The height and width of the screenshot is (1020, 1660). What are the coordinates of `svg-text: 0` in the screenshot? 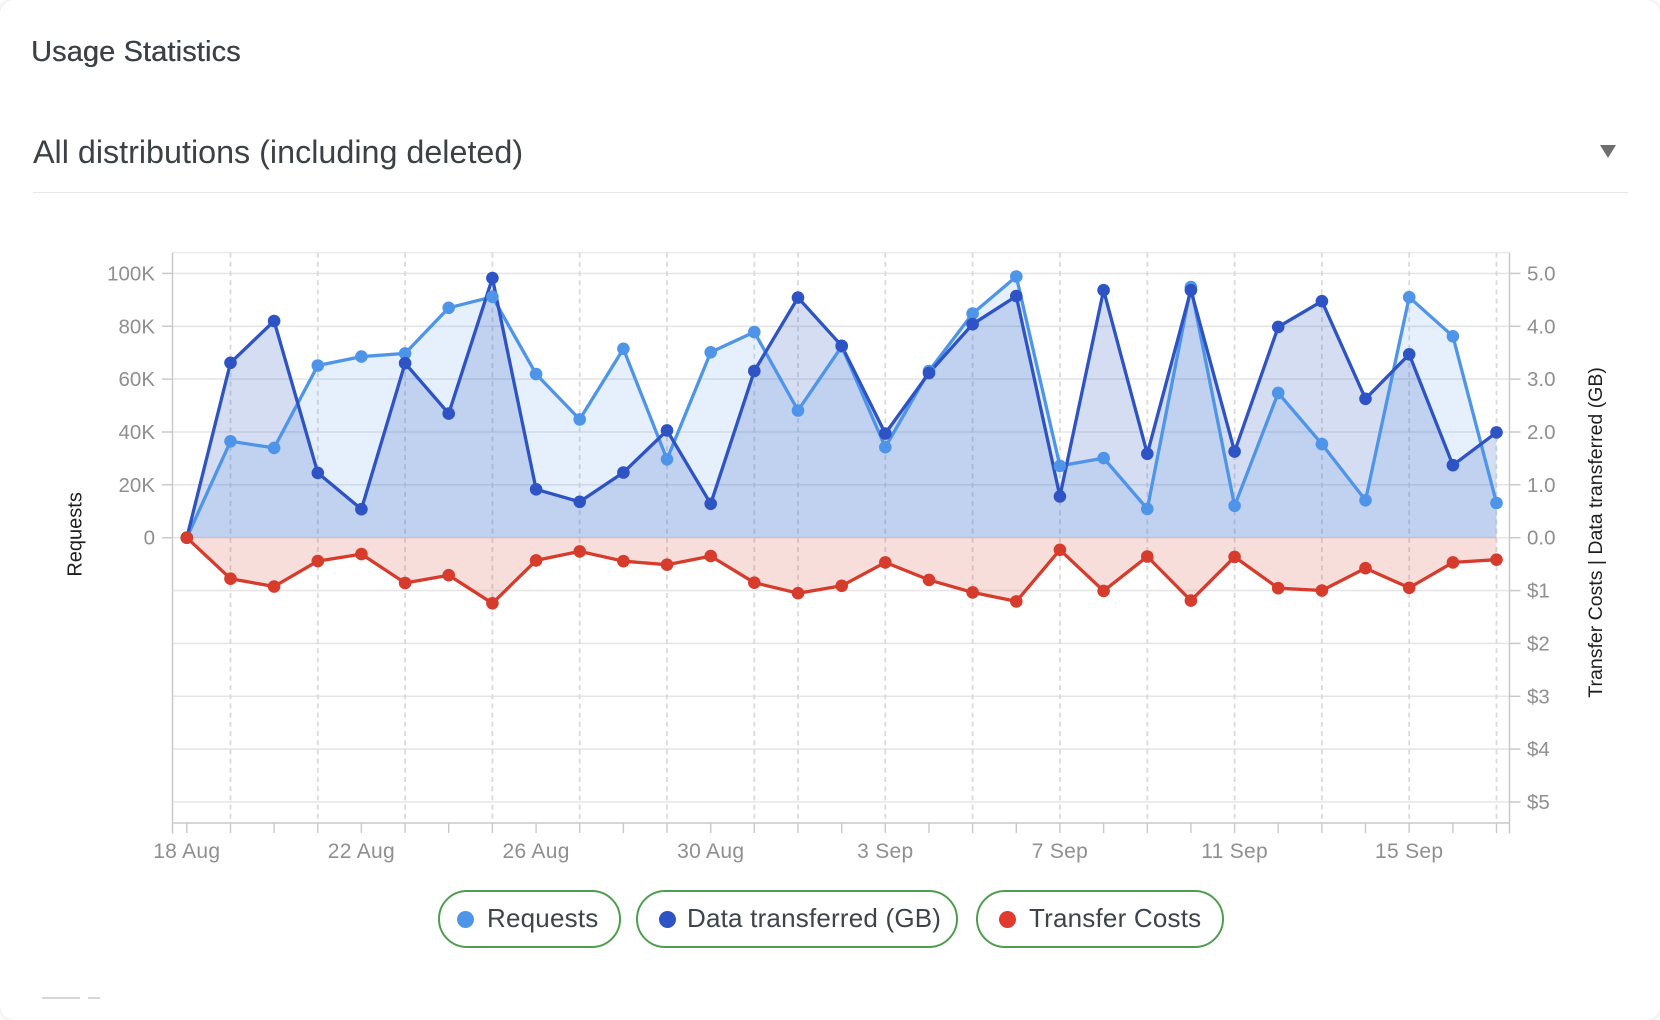 It's located at (149, 538).